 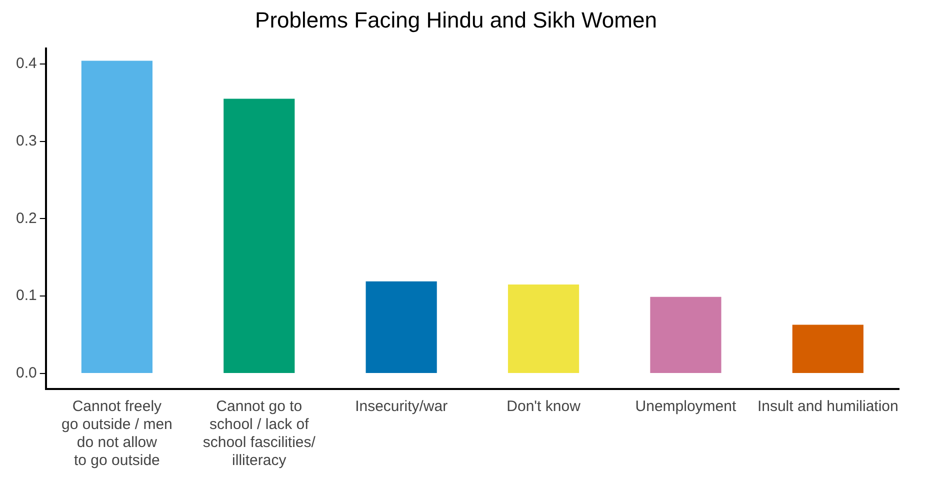 I want to click on y-tick-label: 0.4, so click(x=26, y=63).